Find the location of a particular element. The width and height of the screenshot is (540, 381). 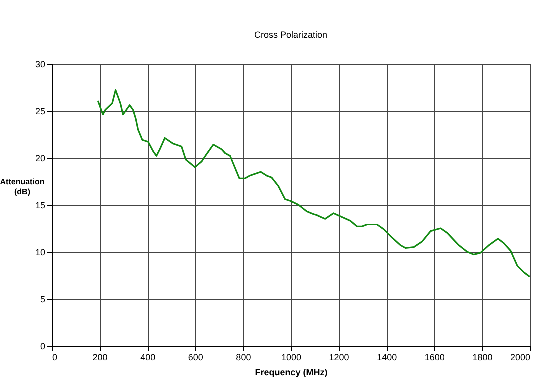

x-tick-label: 1200 is located at coordinates (339, 357).